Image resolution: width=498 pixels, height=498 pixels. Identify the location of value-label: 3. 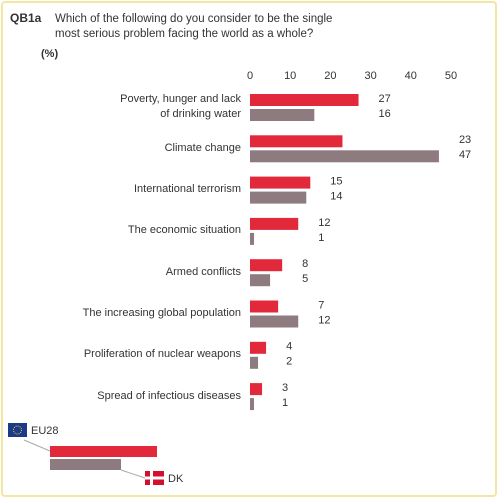
(285, 388).